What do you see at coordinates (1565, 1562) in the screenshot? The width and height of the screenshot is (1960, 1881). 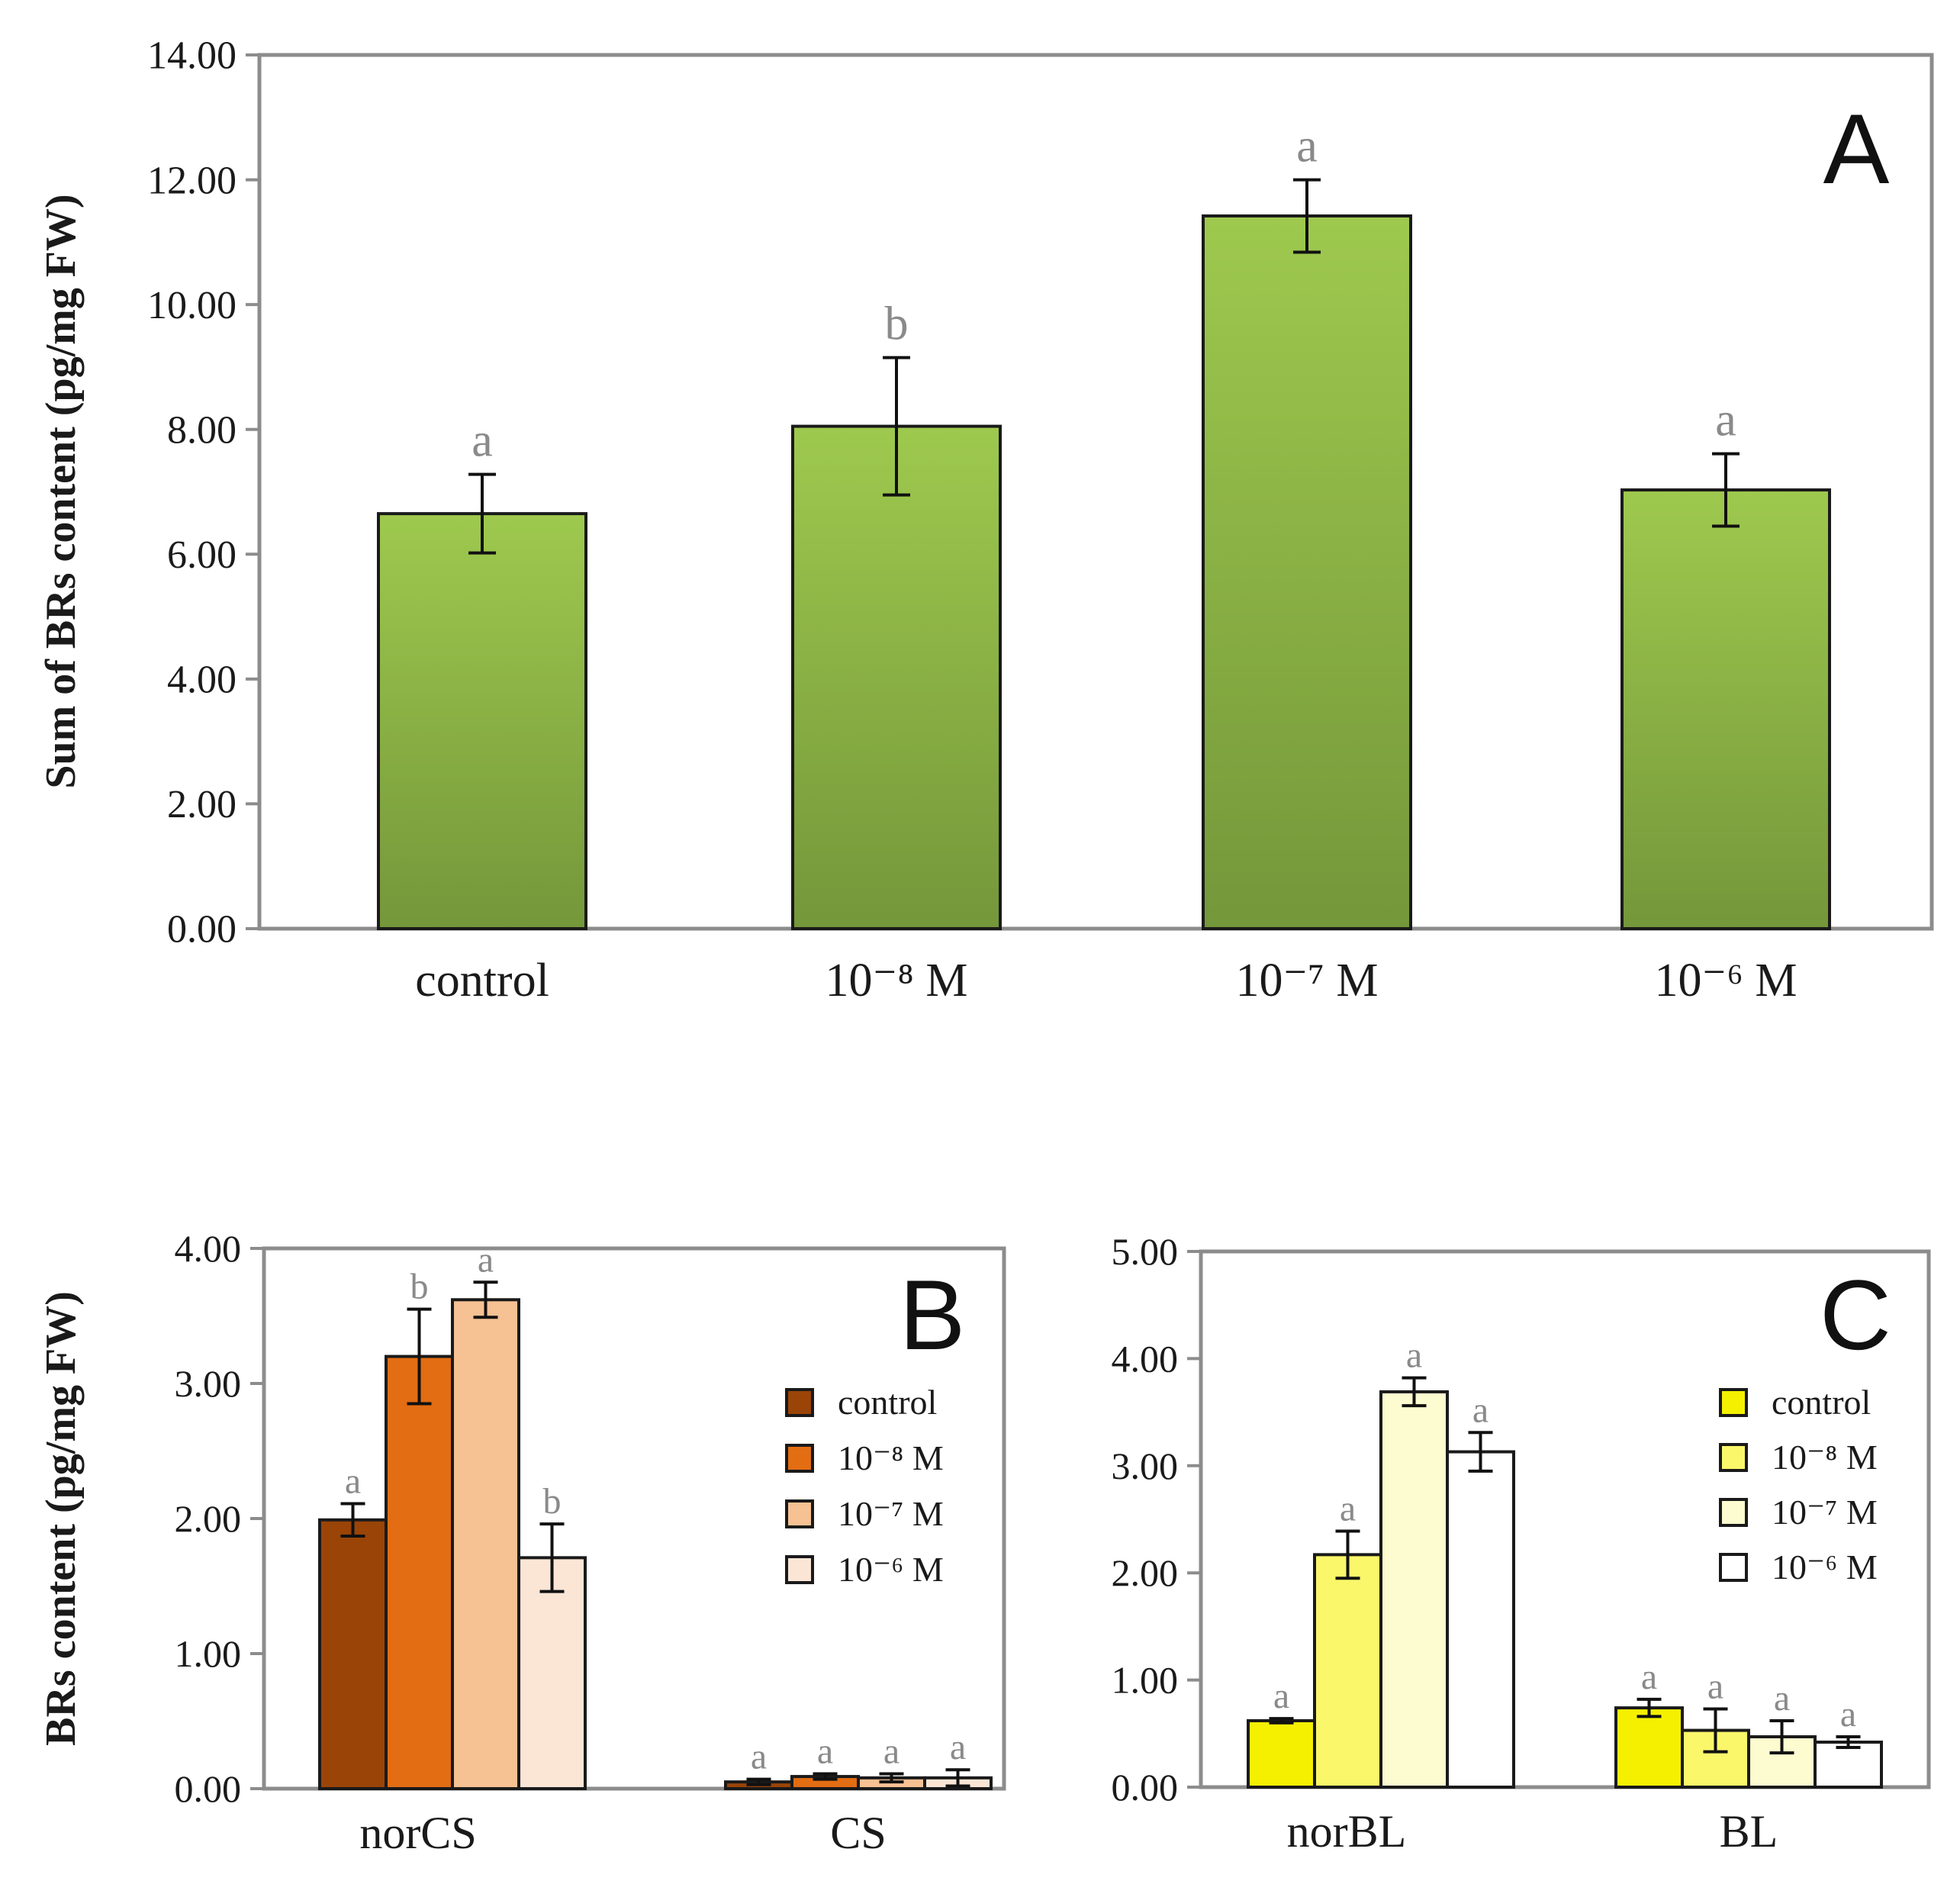 I see `bars-c: a a a a a a a a` at bounding box center [1565, 1562].